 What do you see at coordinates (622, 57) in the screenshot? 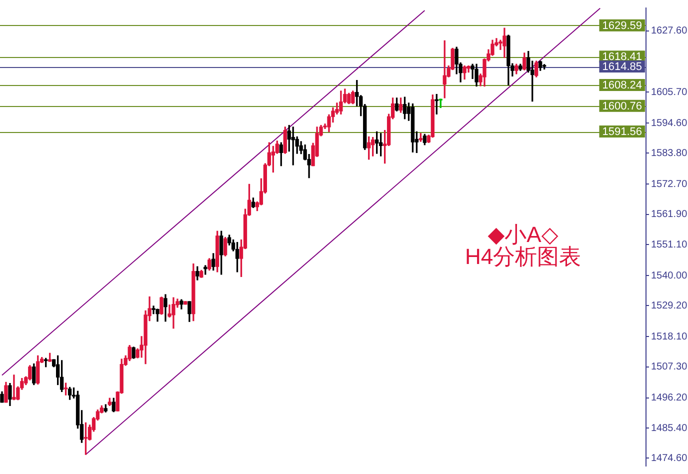
I see `ref-line-label: 1618.41` at bounding box center [622, 57].